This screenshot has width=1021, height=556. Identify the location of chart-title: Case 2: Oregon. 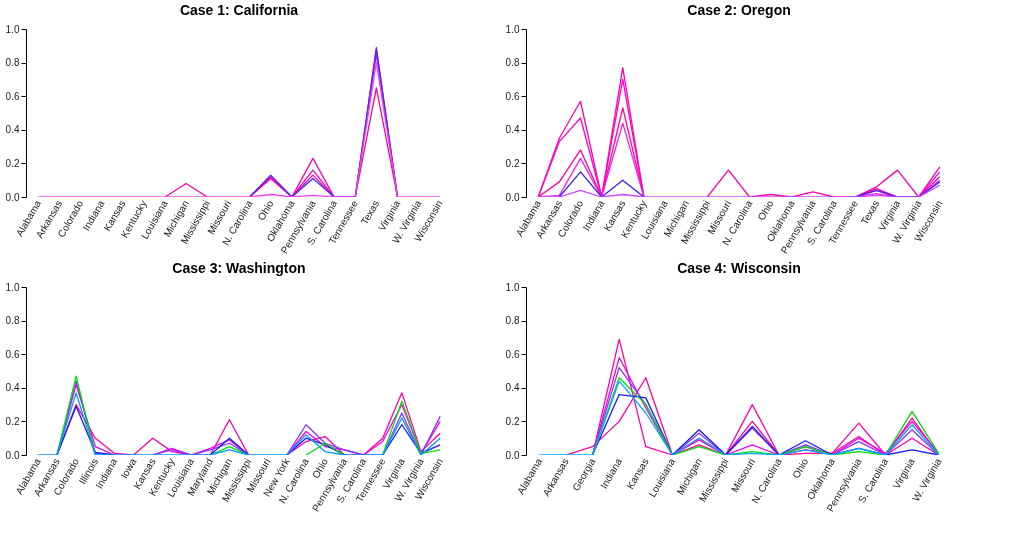
(739, 10).